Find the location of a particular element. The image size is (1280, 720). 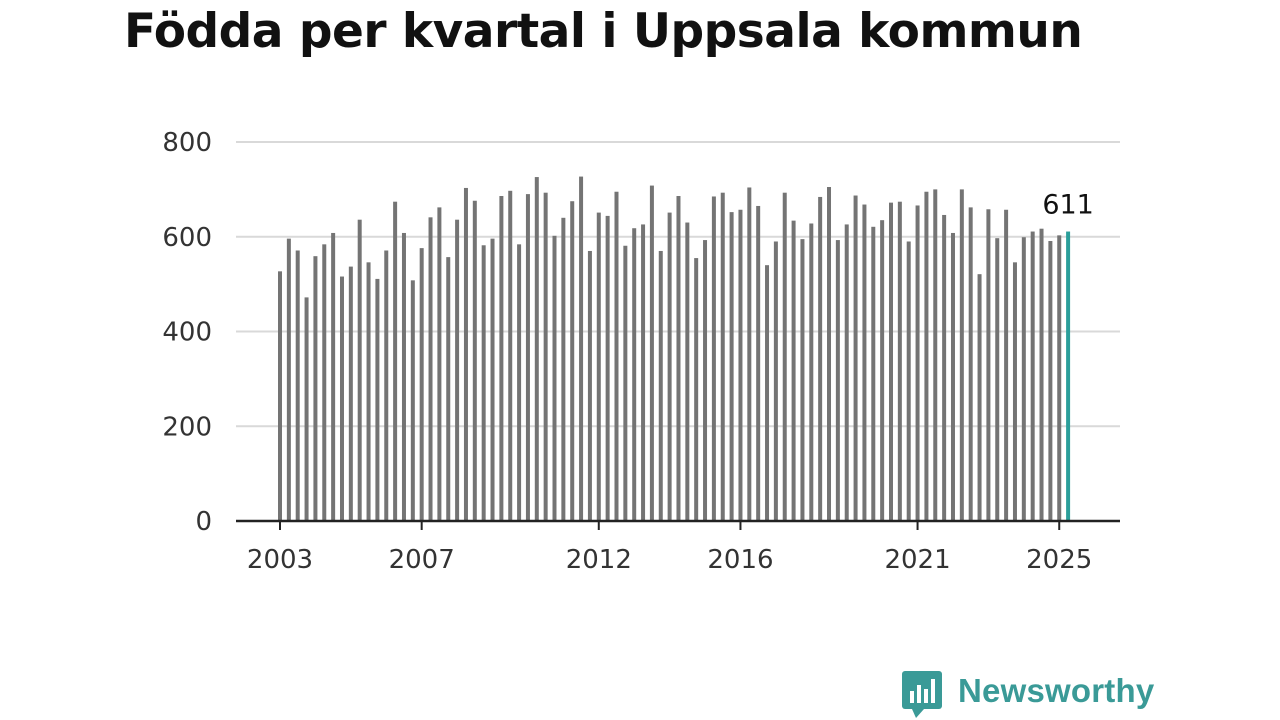

x-tick-label: 2016 is located at coordinates (740, 560).